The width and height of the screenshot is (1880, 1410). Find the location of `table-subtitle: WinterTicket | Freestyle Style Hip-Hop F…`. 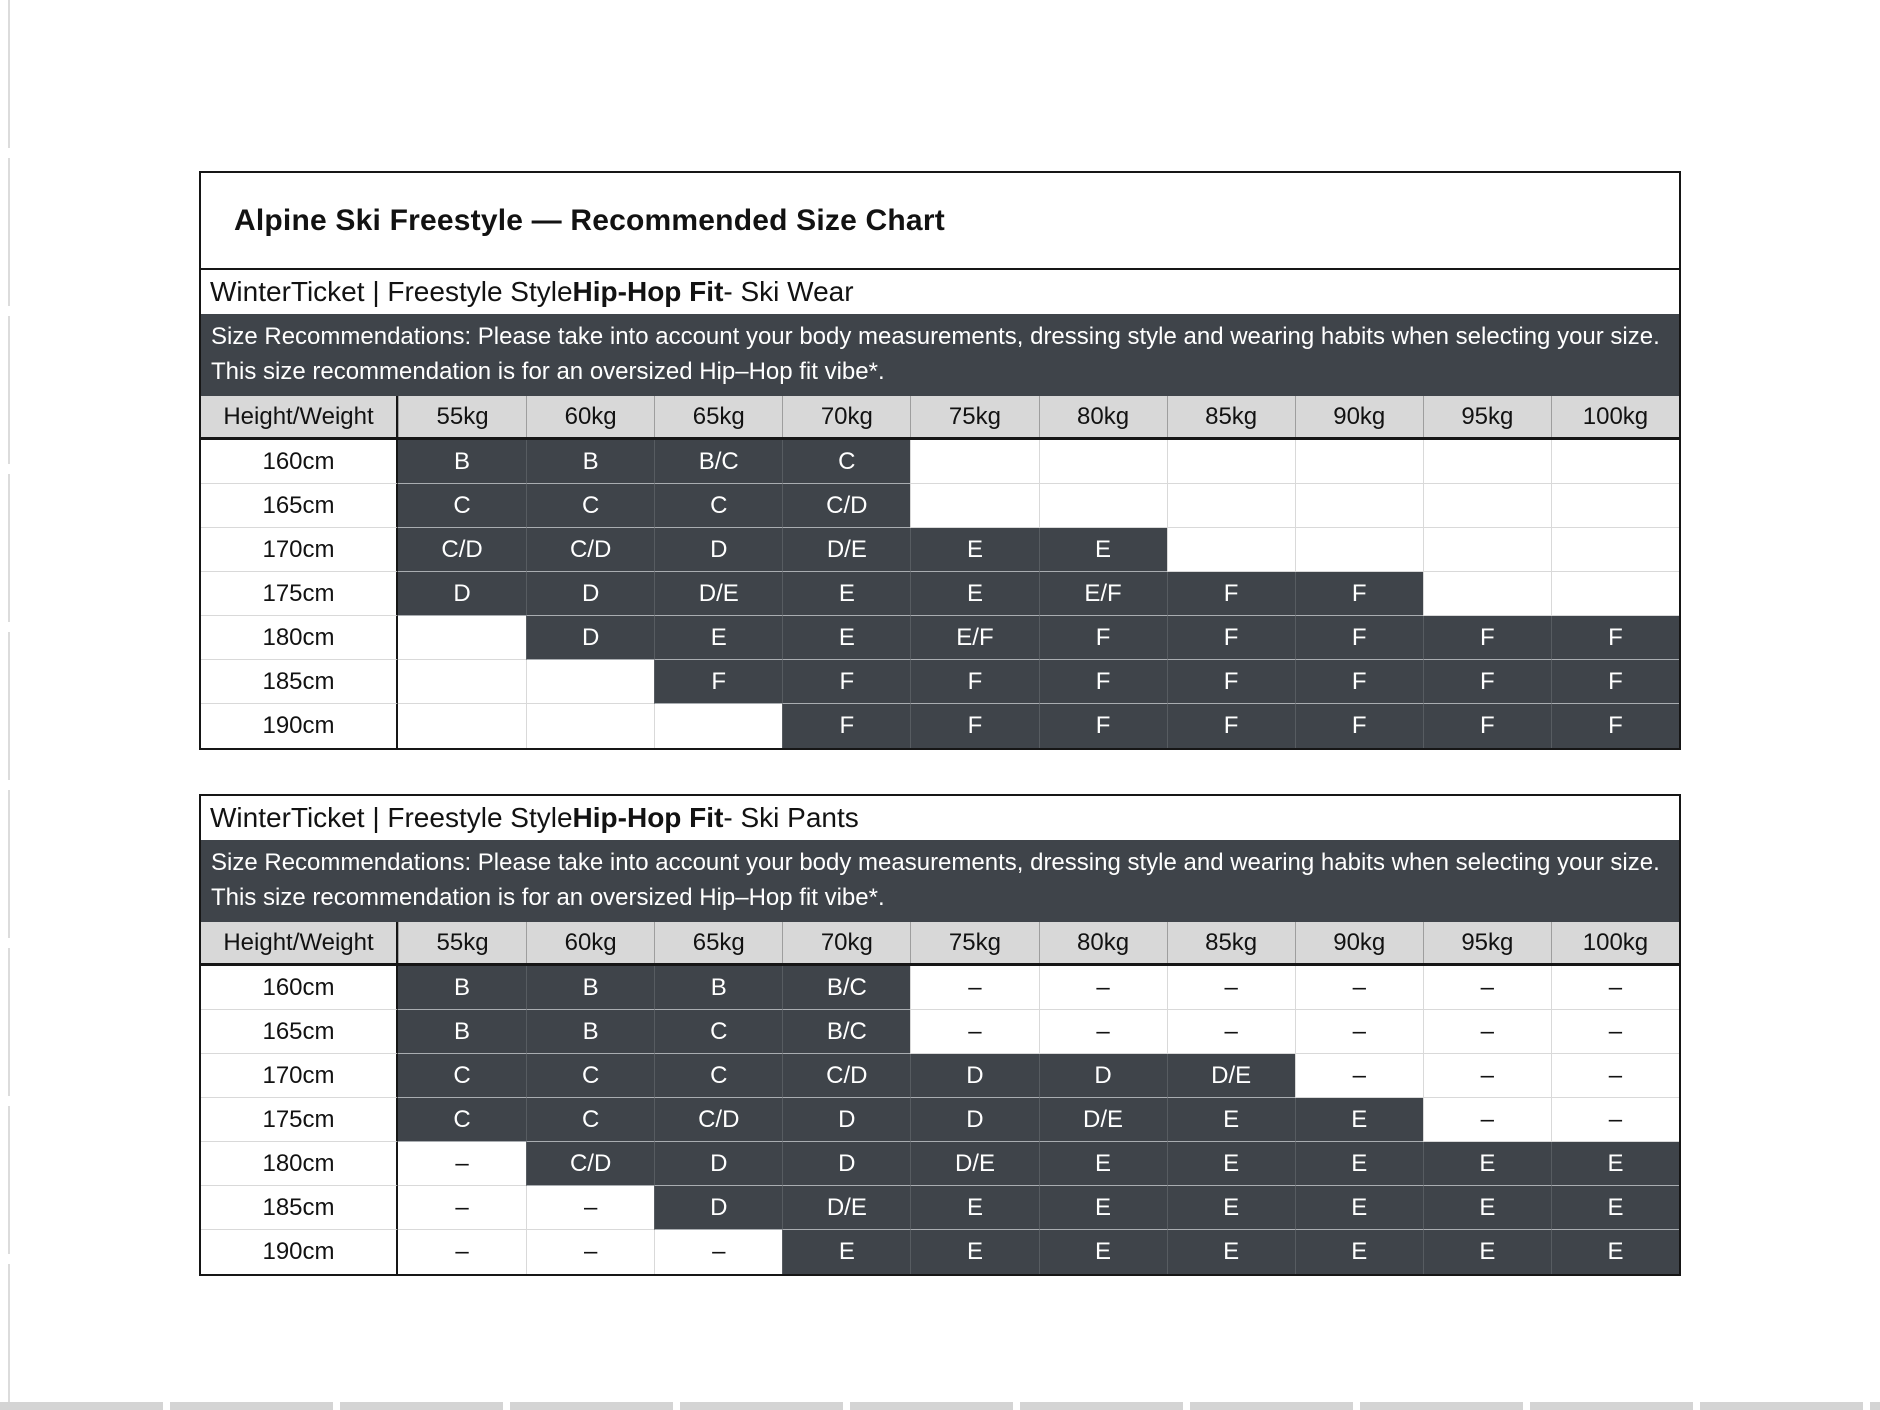

table-subtitle: WinterTicket | Freestyle Style Hip-Hop F… is located at coordinates (940, 818).